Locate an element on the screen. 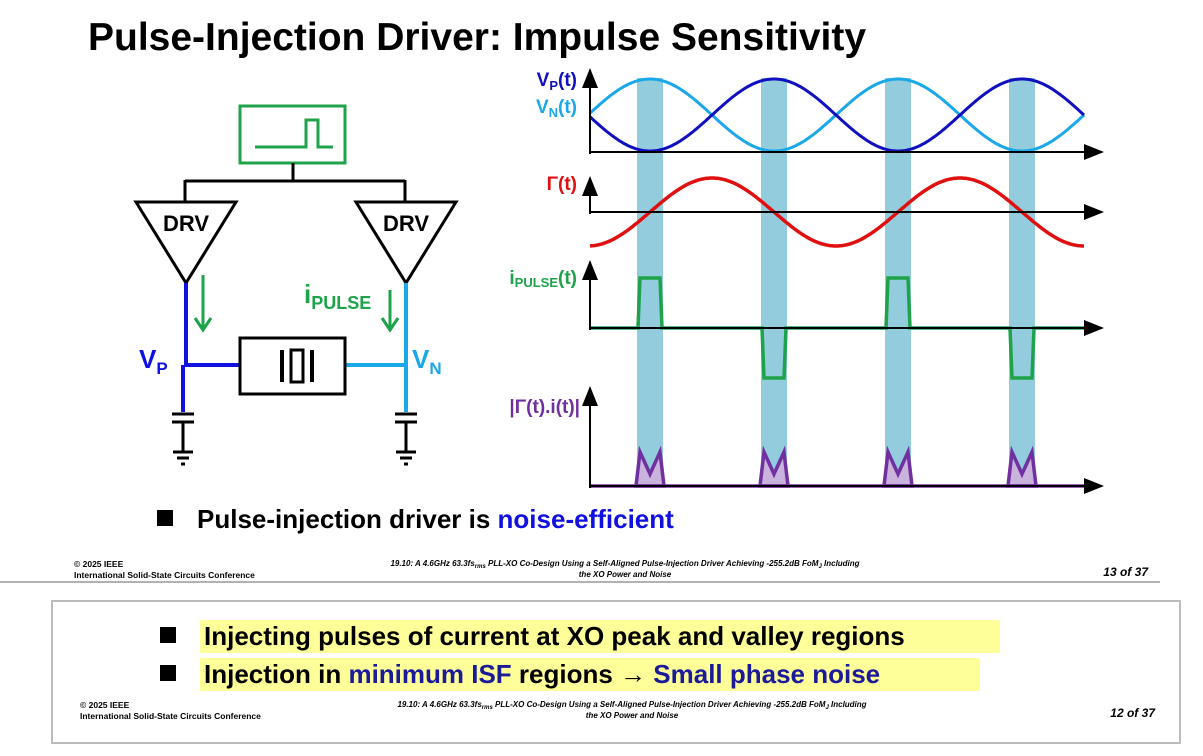 This screenshot has height=756, width=1203. node-label: VN is located at coordinates (427, 361).